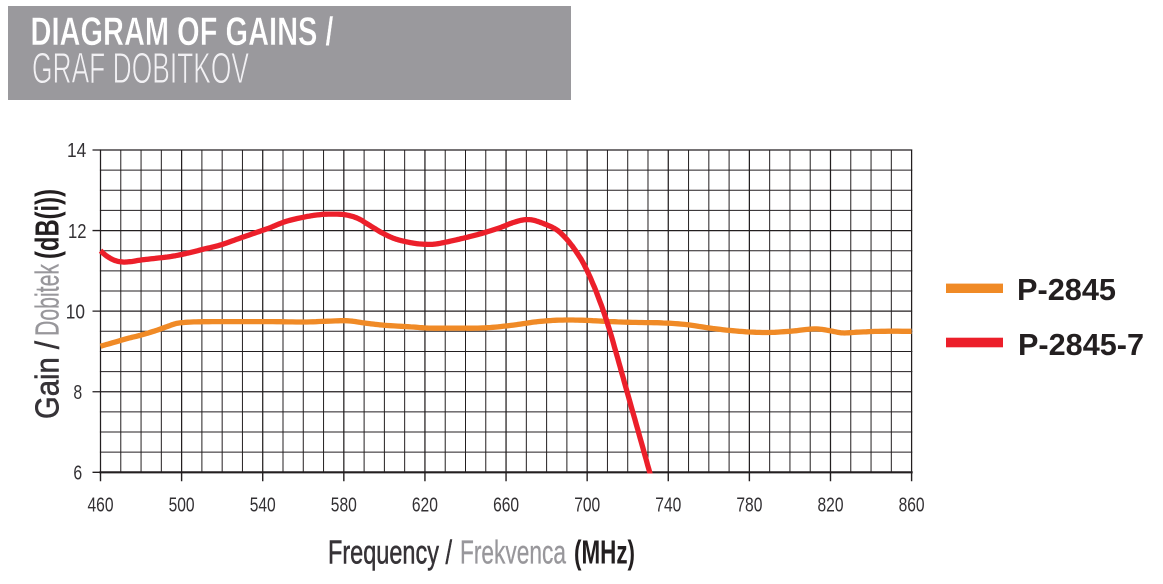 The width and height of the screenshot is (1163, 584). Describe the element at coordinates (390, 552) in the screenshot. I see `svg-text: Frequency /` at that location.